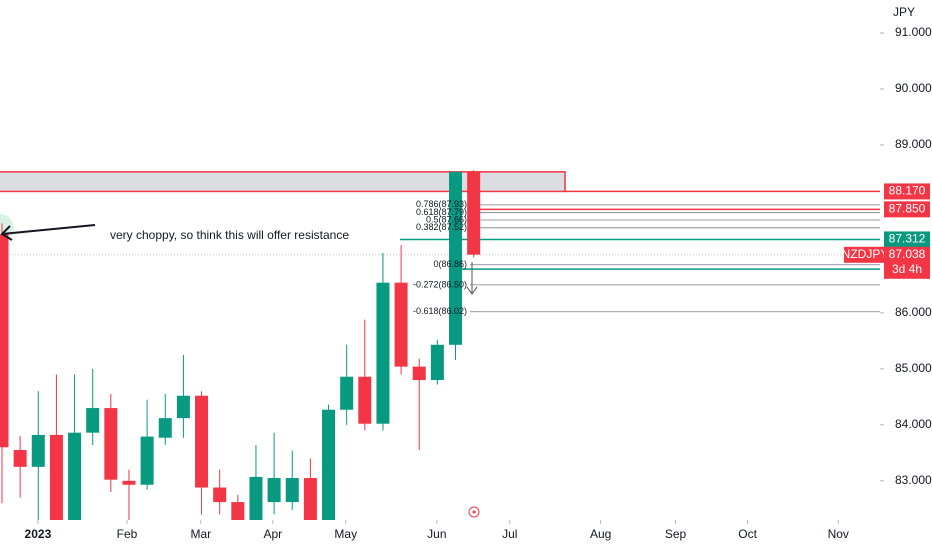 The width and height of the screenshot is (932, 555). I want to click on current-price-box, so click(907, 262).